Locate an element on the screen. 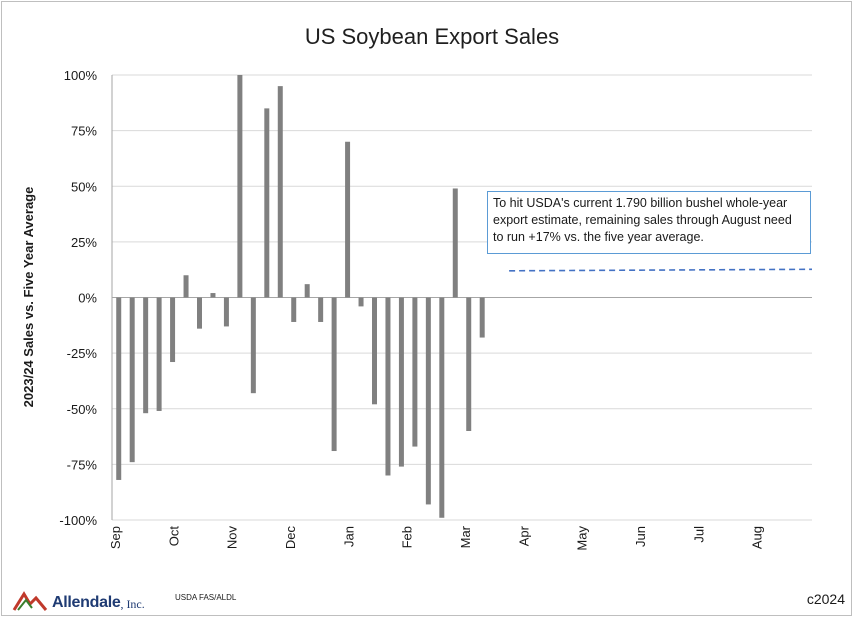 Image resolution: width=855 pixels, height=619 pixels. y-tick-label: 100% is located at coordinates (81, 75).